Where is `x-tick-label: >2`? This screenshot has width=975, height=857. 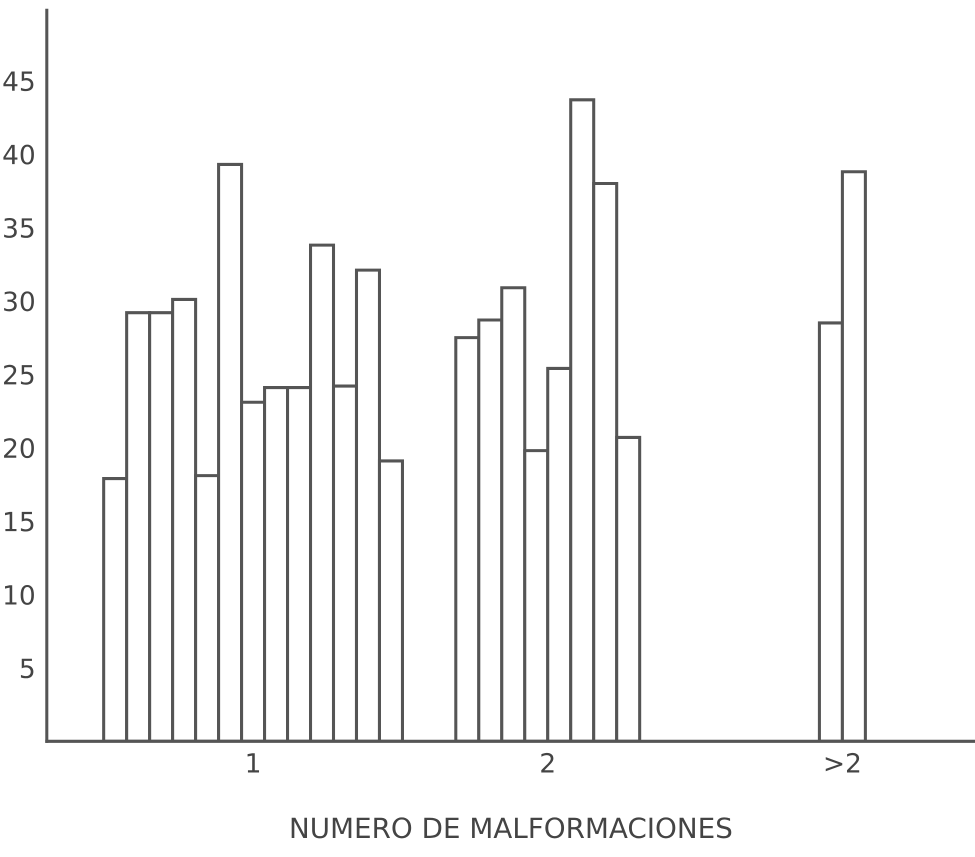 x-tick-label: >2 is located at coordinates (843, 762).